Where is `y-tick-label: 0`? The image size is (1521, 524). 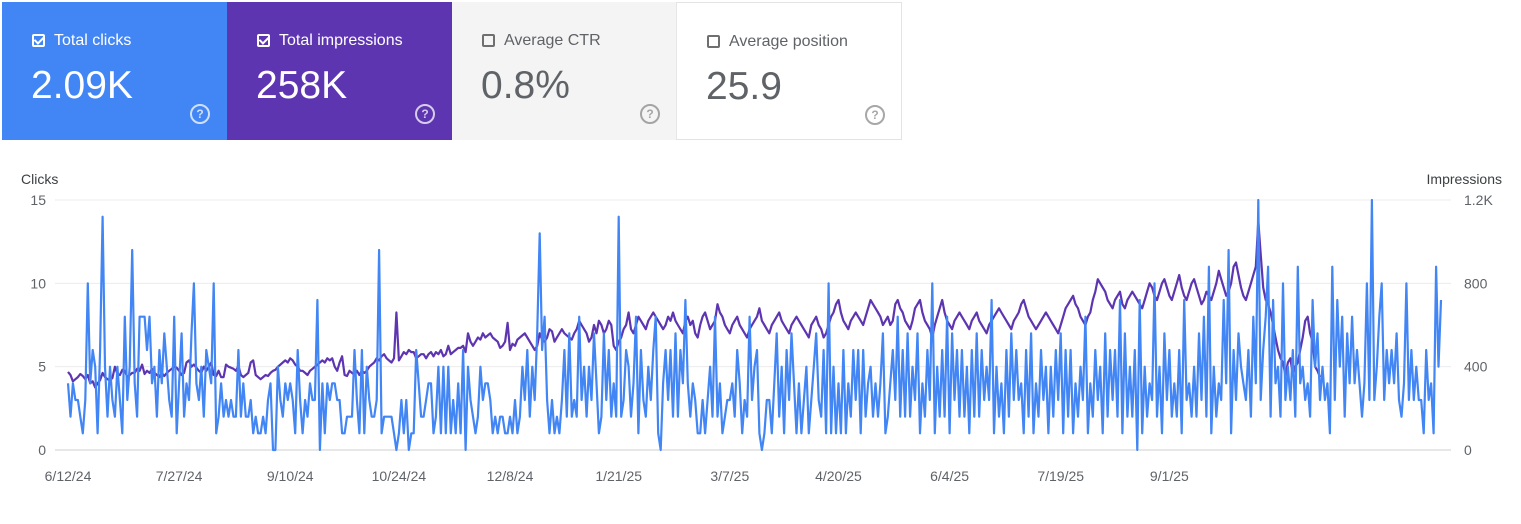
y-tick-label: 0 is located at coordinates (42, 450).